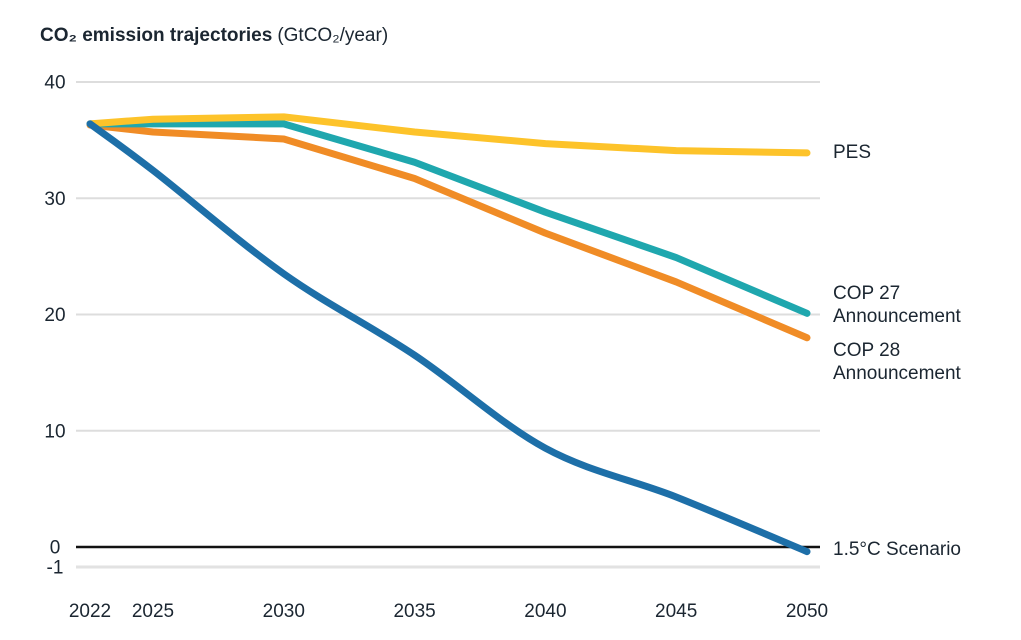 The image size is (1021, 640). I want to click on series-label-cop27: COP 27 Announcement, so click(897, 305).